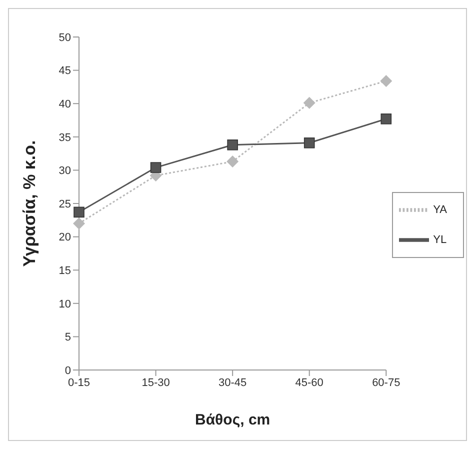 This screenshot has height=449, width=475. Describe the element at coordinates (64, 104) in the screenshot. I see `y-tick-label: 40` at that location.